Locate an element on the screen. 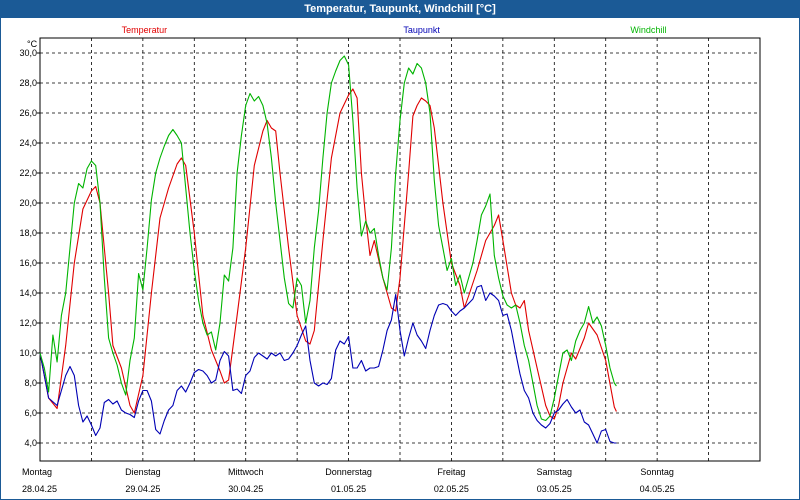 Image resolution: width=800 pixels, height=500 pixels. x-date-label: 01.05.25 is located at coordinates (348, 489).